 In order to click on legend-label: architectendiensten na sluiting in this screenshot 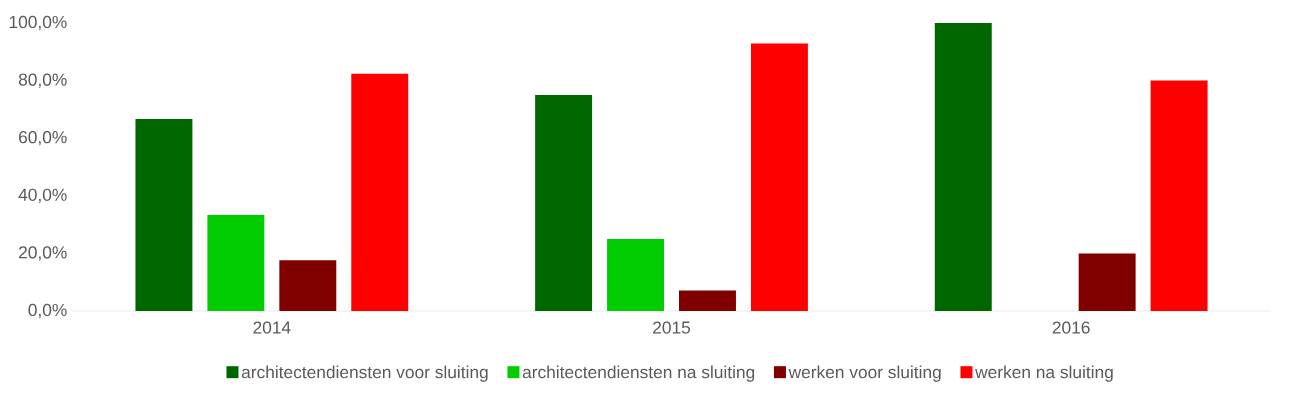, I will do `click(638, 373)`.